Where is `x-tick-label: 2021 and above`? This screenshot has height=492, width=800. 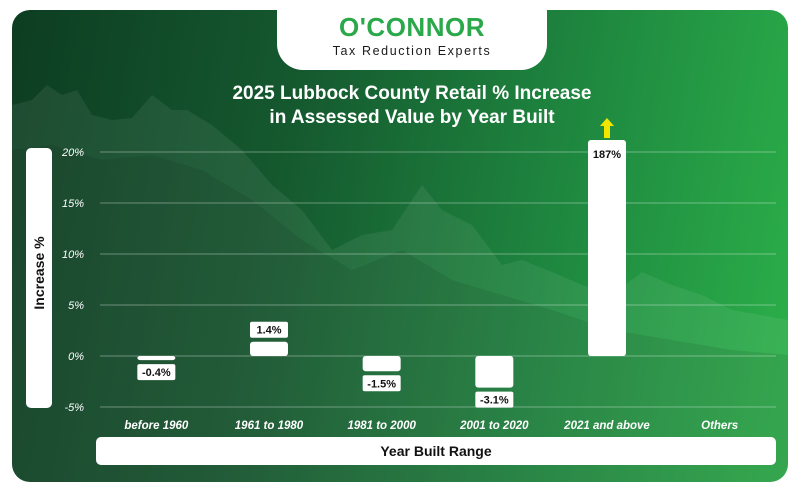 x-tick-label: 2021 and above is located at coordinates (606, 426).